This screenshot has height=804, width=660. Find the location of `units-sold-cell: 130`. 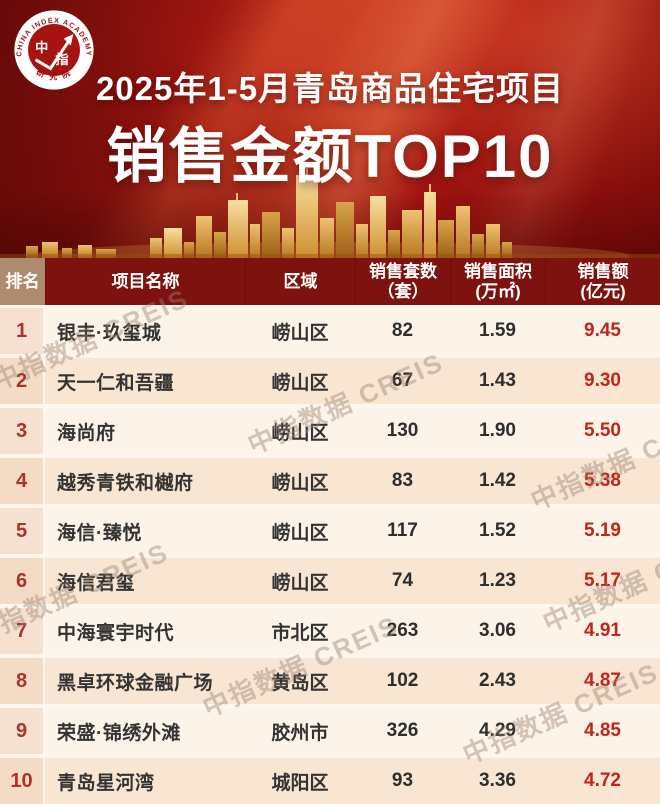

units-sold-cell: 130 is located at coordinates (402, 431).